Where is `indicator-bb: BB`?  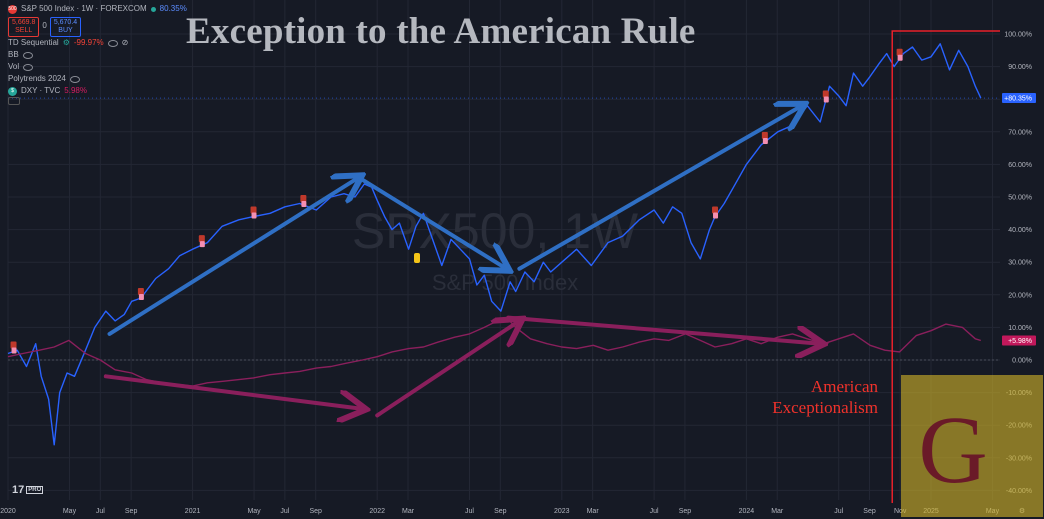
indicator-bb: BB is located at coordinates (97, 55).